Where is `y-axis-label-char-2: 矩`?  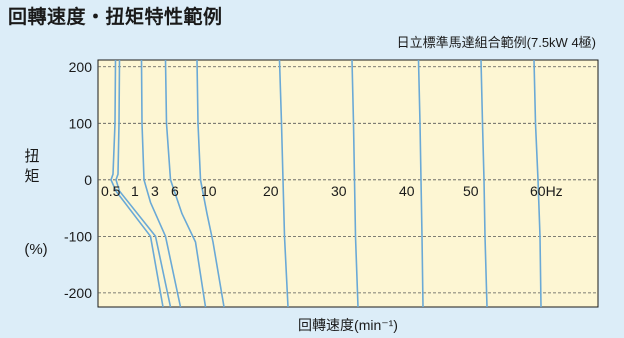
y-axis-label-char-2: 矩 is located at coordinates (31, 176).